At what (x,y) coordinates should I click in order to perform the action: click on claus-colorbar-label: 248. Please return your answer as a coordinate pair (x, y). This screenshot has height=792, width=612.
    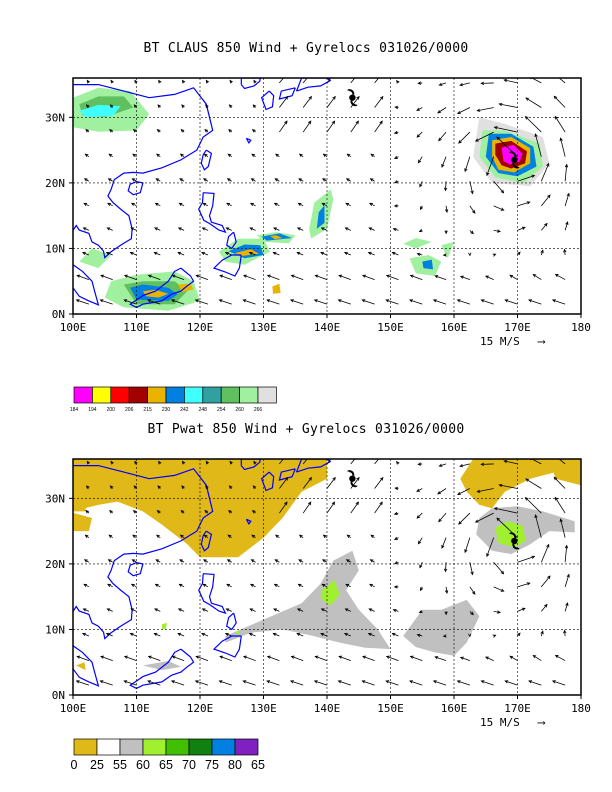
    Looking at the image, I should click on (203, 410).